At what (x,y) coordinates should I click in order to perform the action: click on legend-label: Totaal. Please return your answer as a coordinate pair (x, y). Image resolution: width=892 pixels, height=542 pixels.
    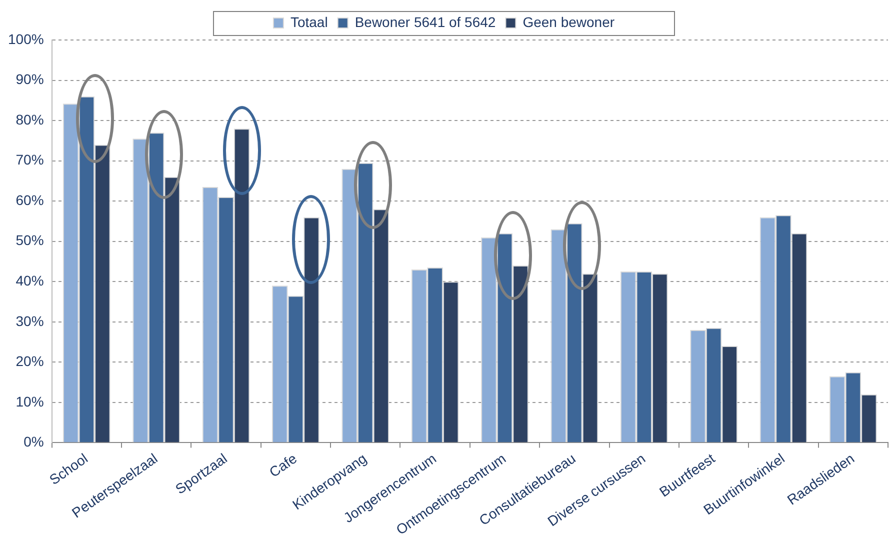
    Looking at the image, I should click on (309, 22).